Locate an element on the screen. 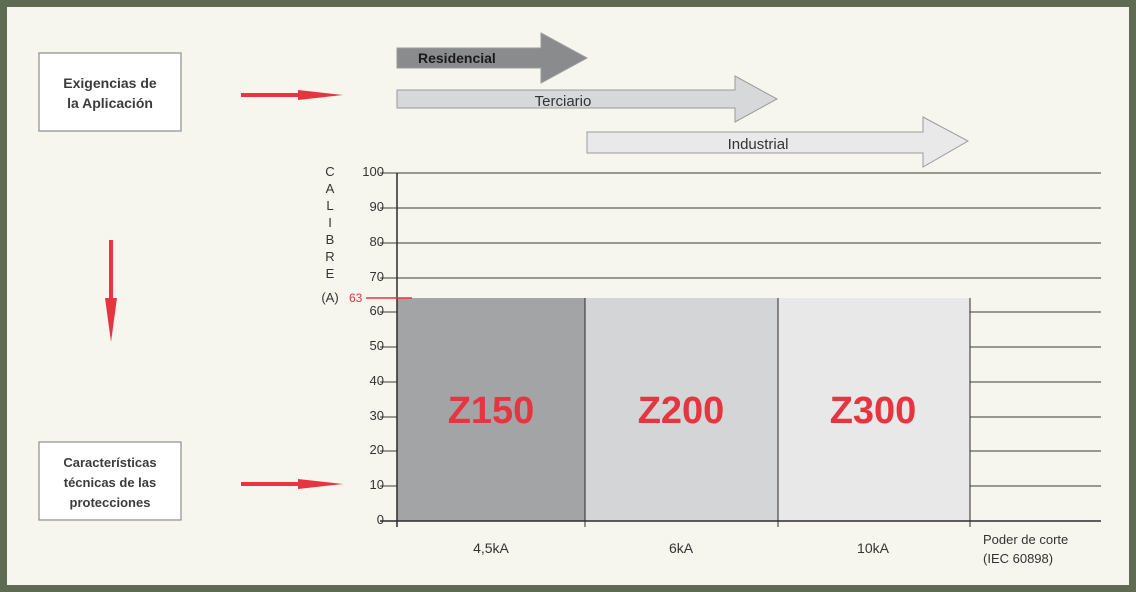 Image resolution: width=1136 pixels, height=592 pixels. product-area-z200 is located at coordinates (681, 409).